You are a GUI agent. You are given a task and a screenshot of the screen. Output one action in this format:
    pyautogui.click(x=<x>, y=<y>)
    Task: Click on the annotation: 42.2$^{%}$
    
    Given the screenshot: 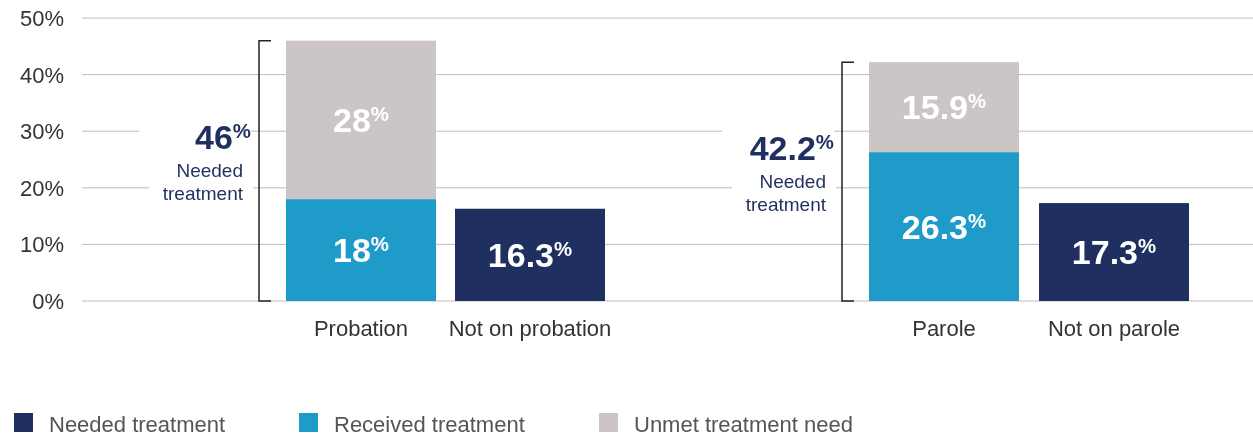 What is the action you would take?
    pyautogui.click(x=791, y=147)
    